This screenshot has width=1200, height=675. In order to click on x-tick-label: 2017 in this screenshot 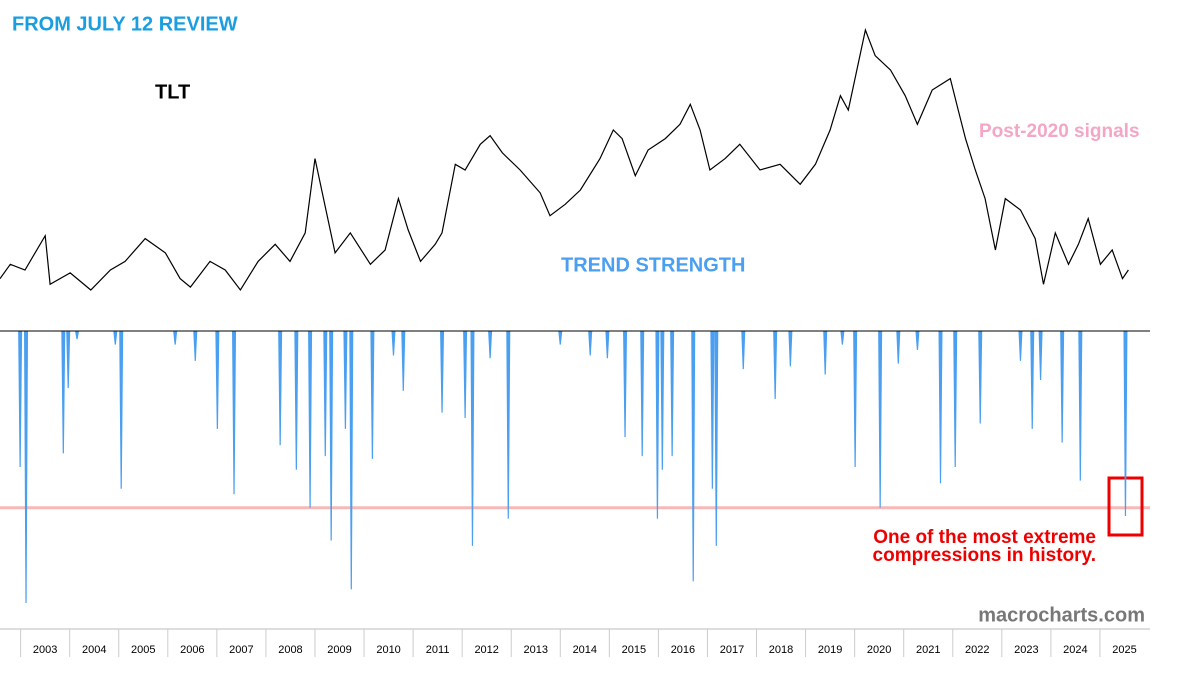, I will do `click(732, 650)`.